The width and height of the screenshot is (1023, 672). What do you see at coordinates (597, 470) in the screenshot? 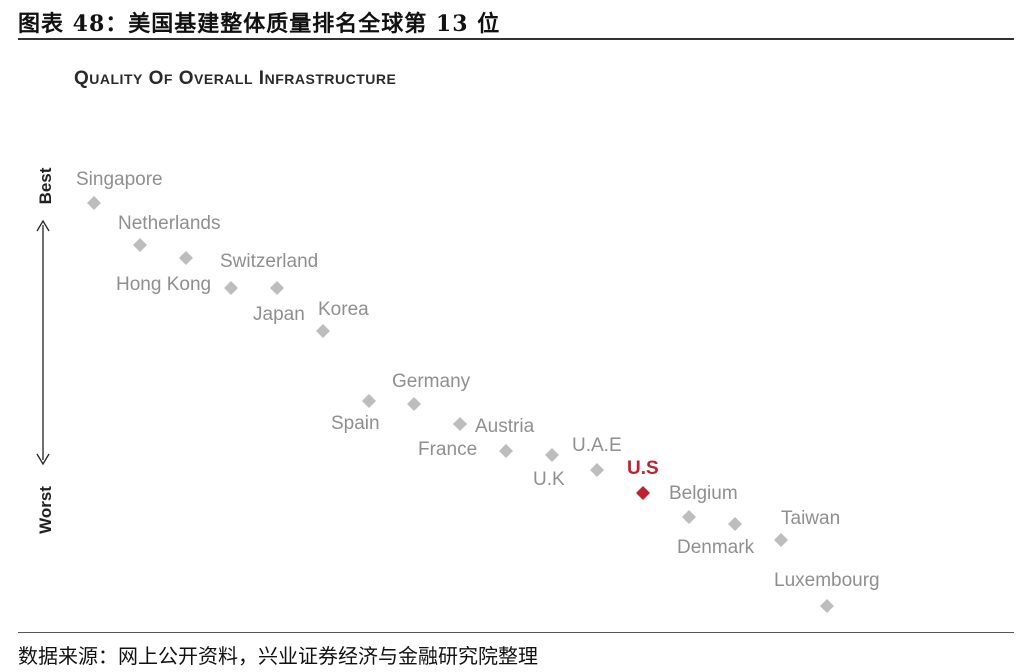
I see `marker-u-a-e` at bounding box center [597, 470].